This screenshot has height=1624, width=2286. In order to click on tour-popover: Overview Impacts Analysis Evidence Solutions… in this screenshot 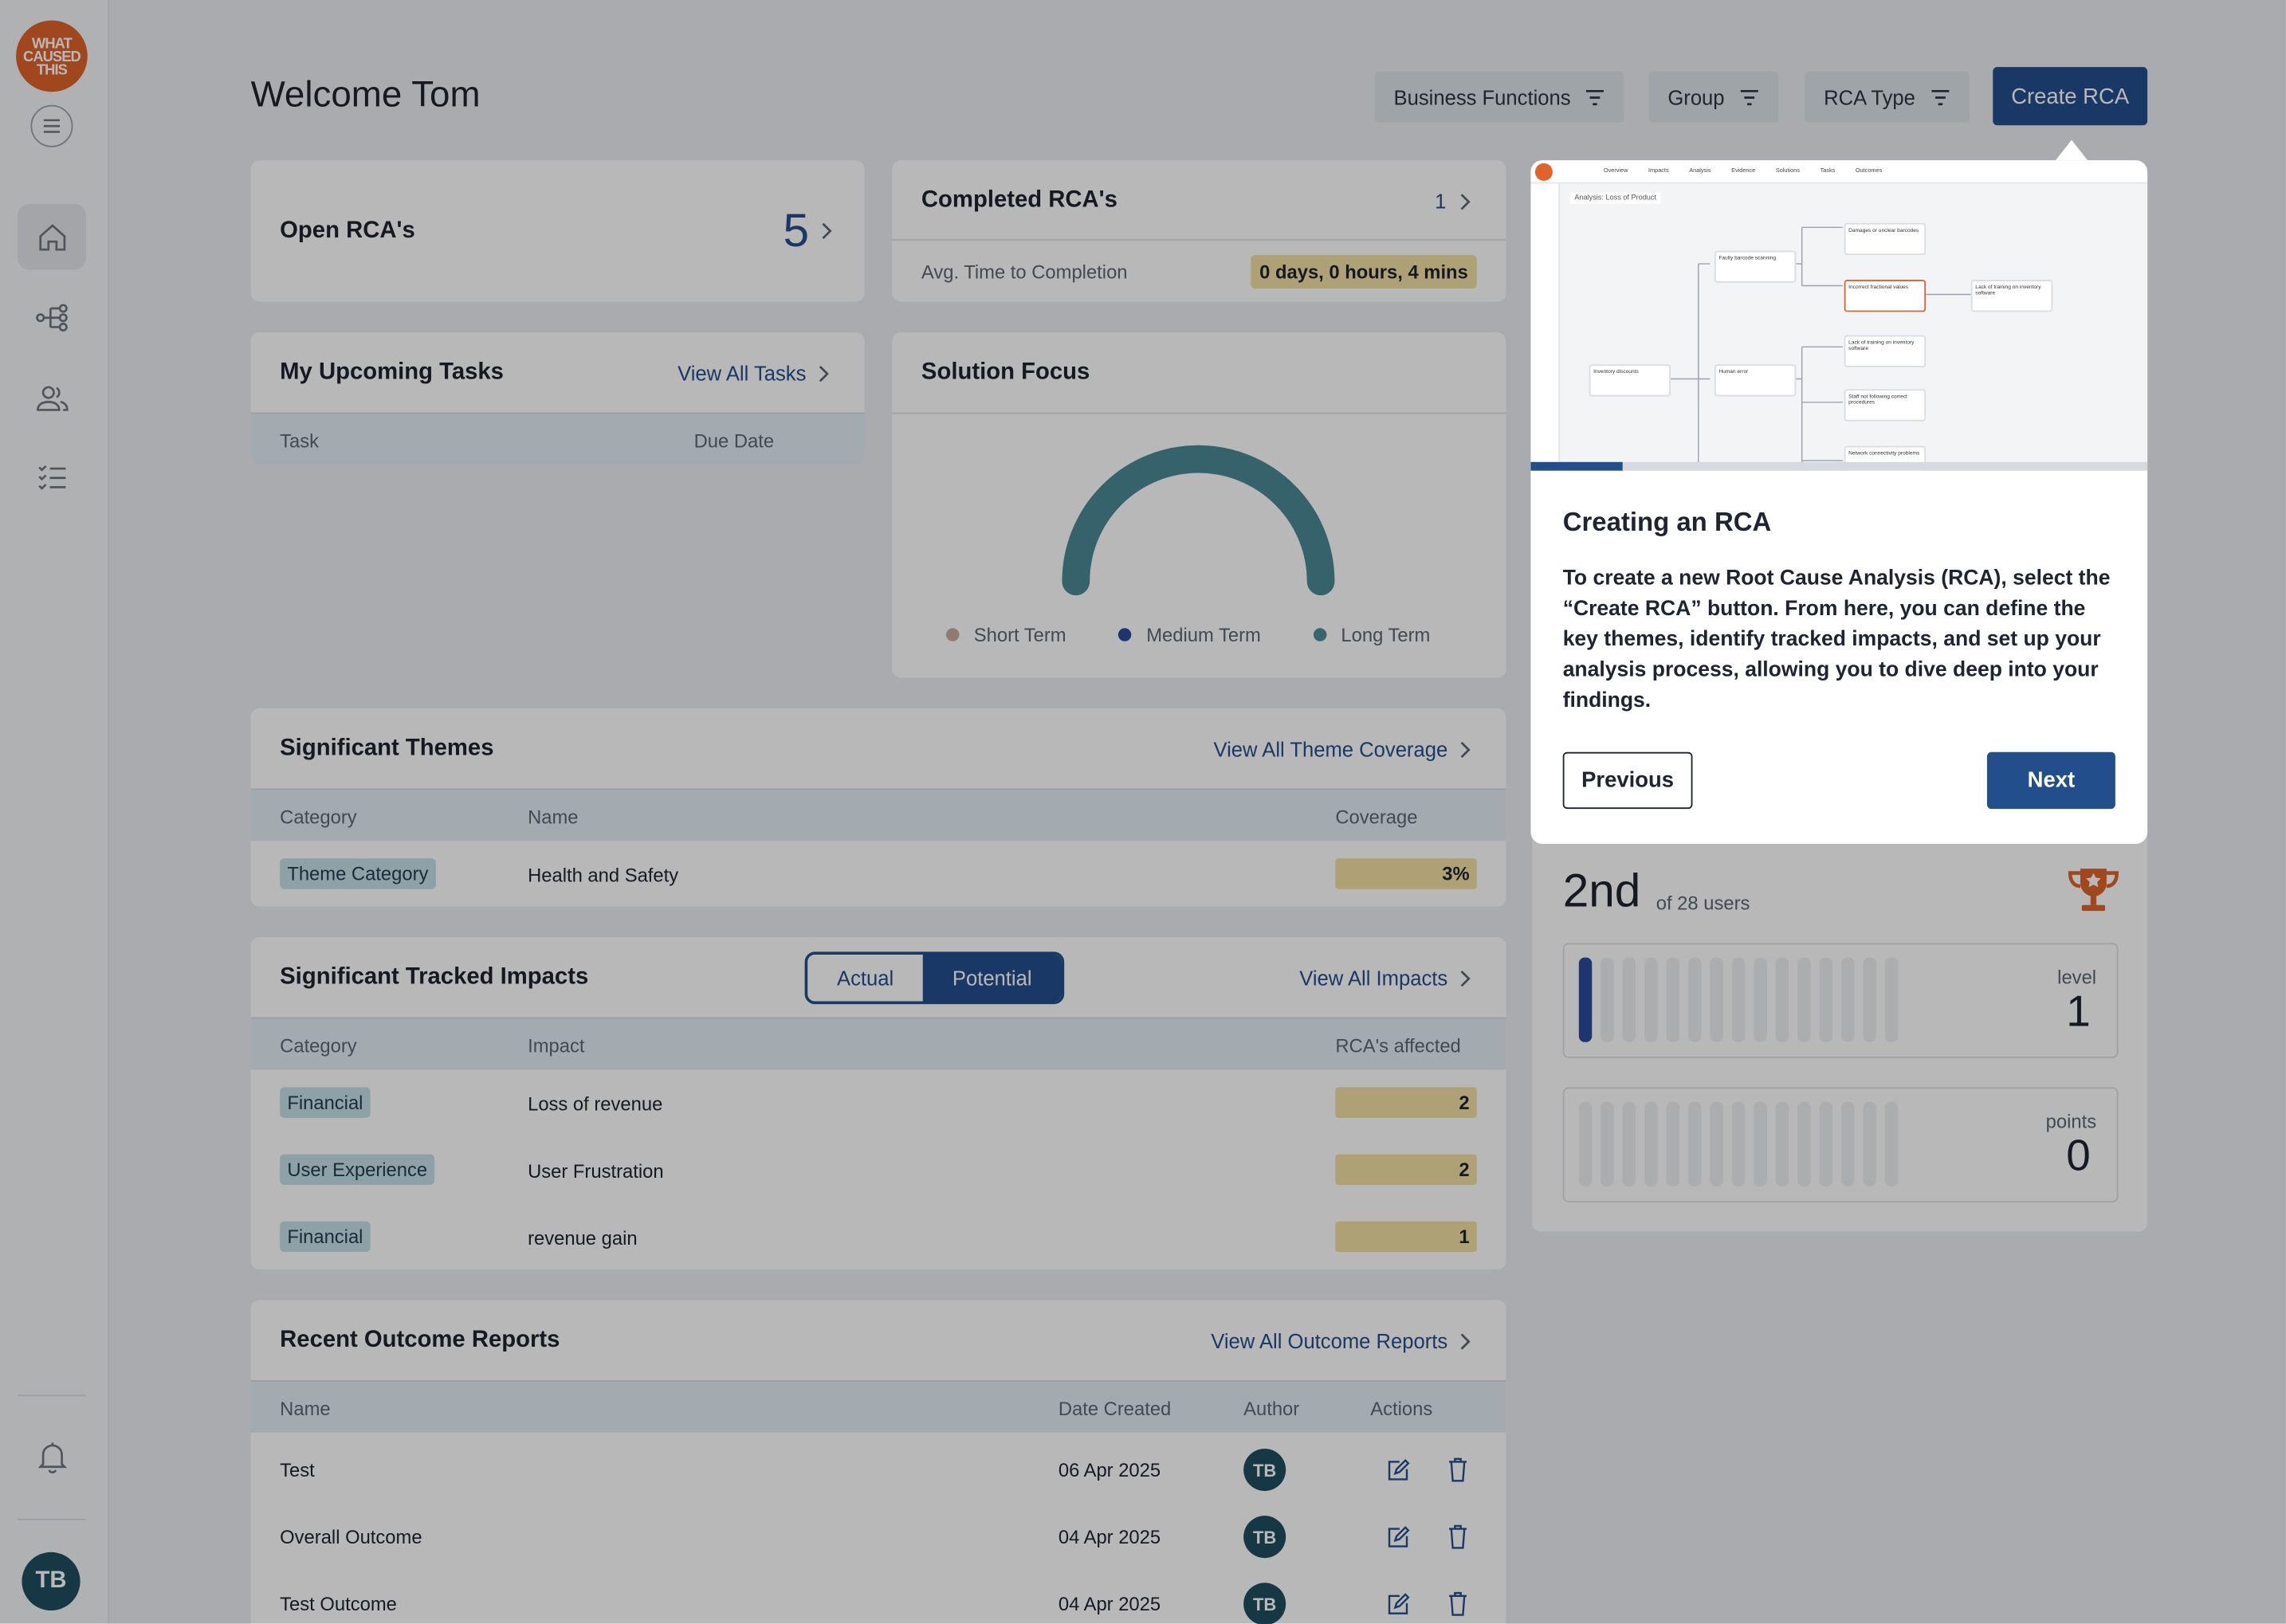, I will do `click(1839, 502)`.